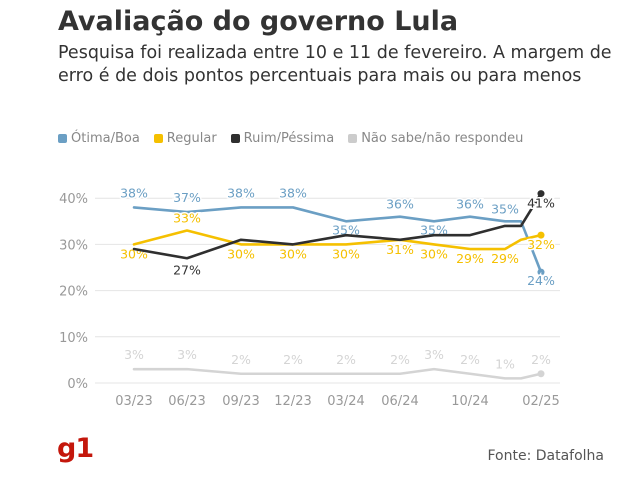 The height and width of the screenshot is (480, 640). I want to click on data-point-nao-sabe-nao-respondeu-02/25, so click(541, 374).